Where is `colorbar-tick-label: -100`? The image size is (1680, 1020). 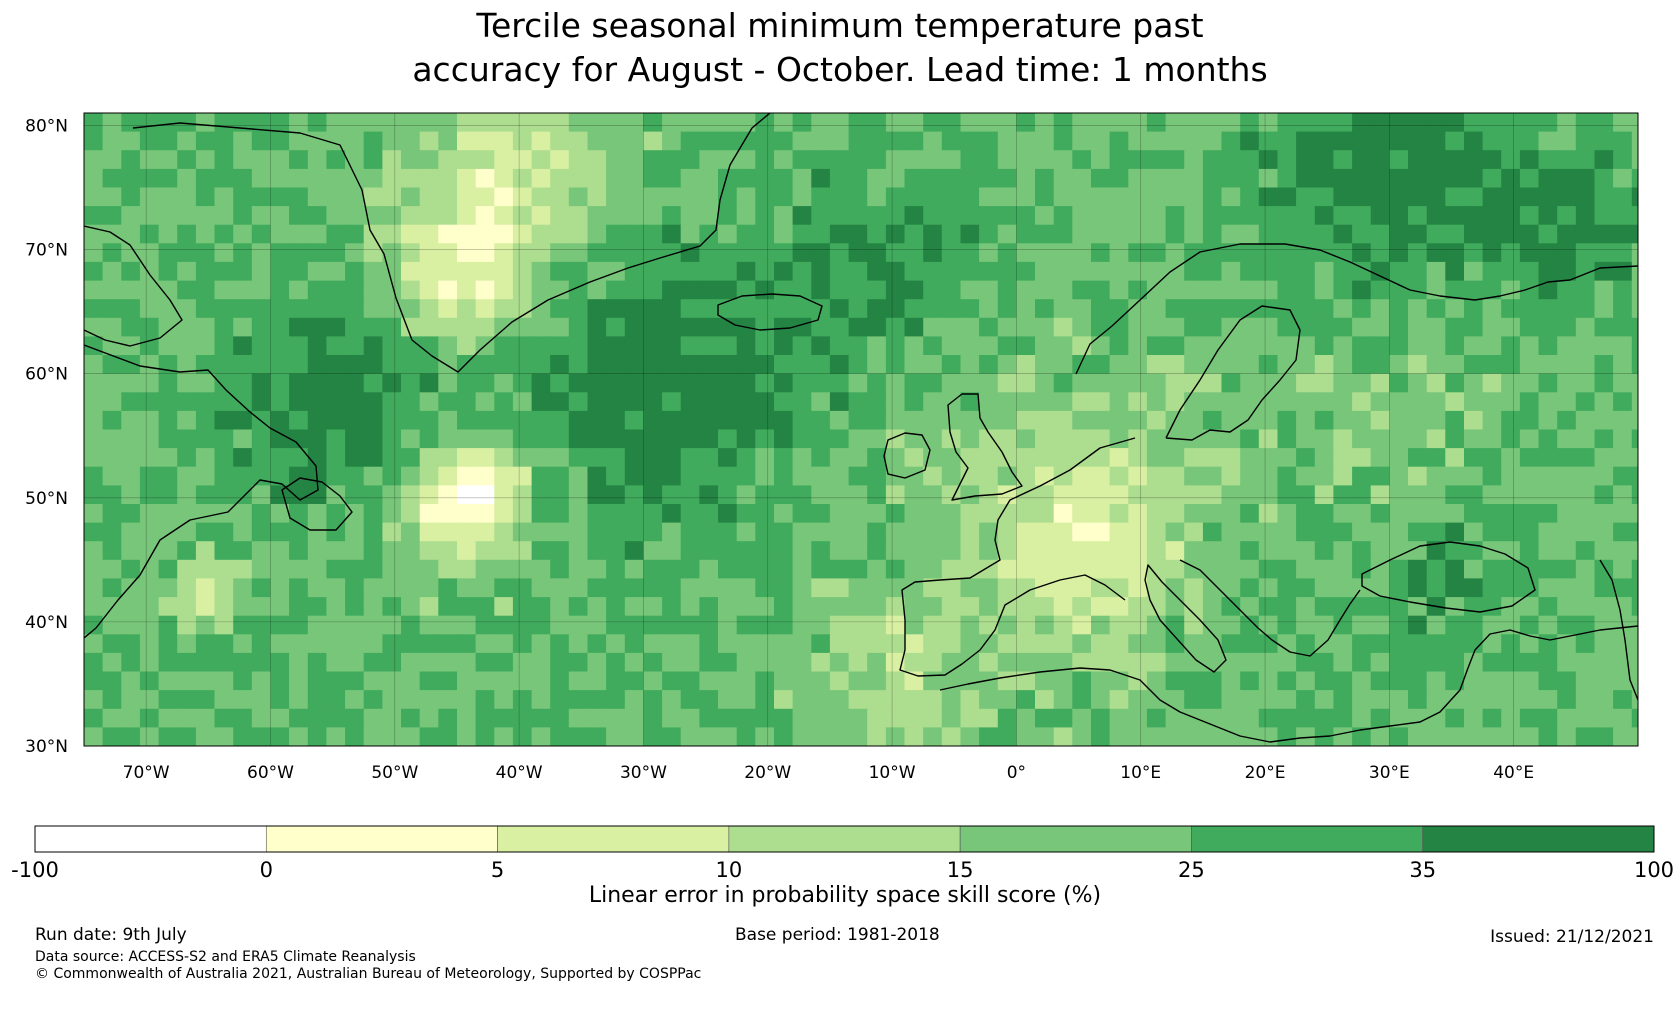
colorbar-tick-label: -100 is located at coordinates (35, 870).